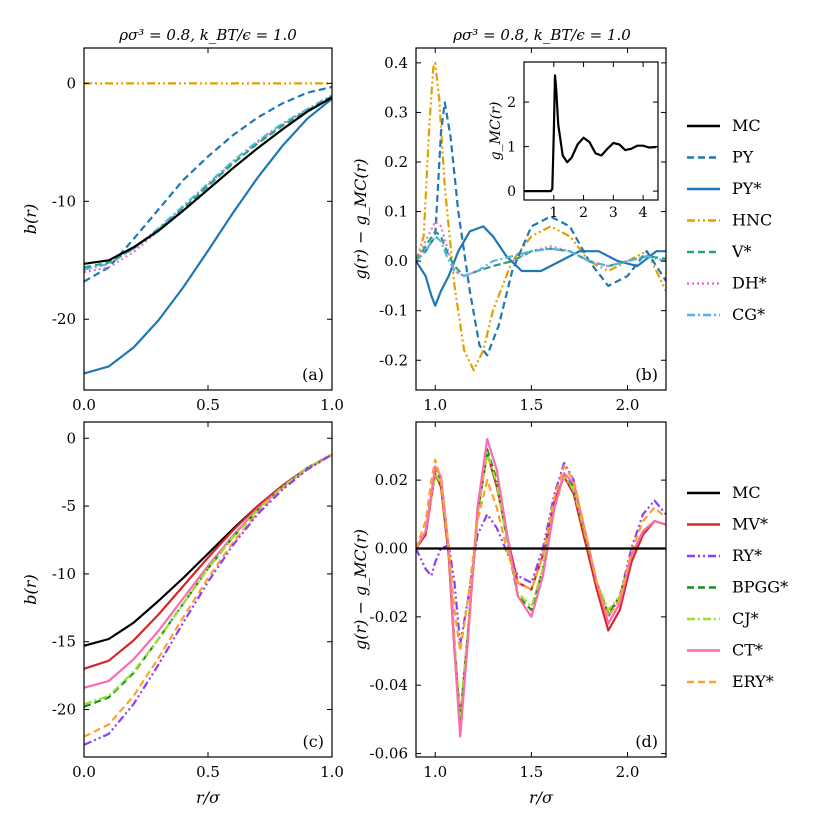 The height and width of the screenshot is (830, 830). Describe the element at coordinates (435, 772) in the screenshot. I see `x-tick-label-d: 1.0` at that location.